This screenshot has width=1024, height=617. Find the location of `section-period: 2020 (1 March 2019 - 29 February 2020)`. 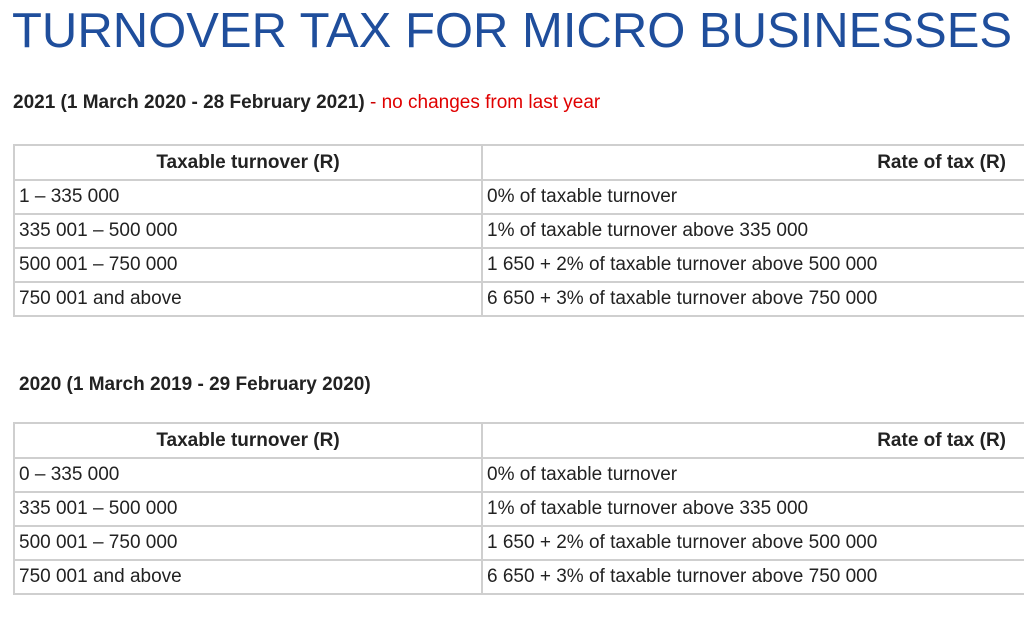

section-period: 2020 (1 March 2019 - 29 February 2020) is located at coordinates (195, 384).